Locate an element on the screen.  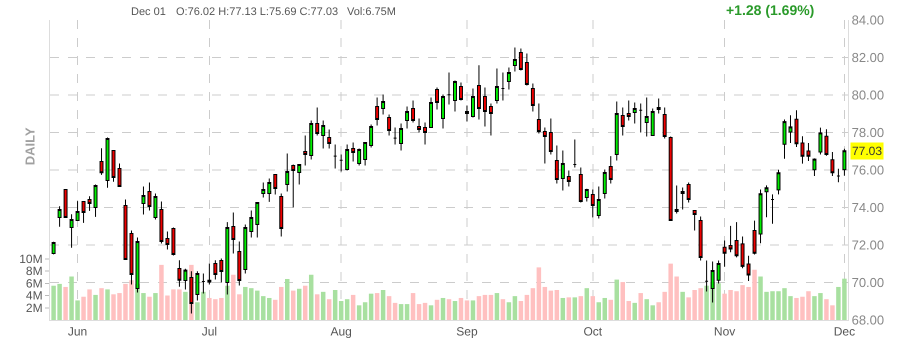
x-tick-label: Aug is located at coordinates (341, 331).